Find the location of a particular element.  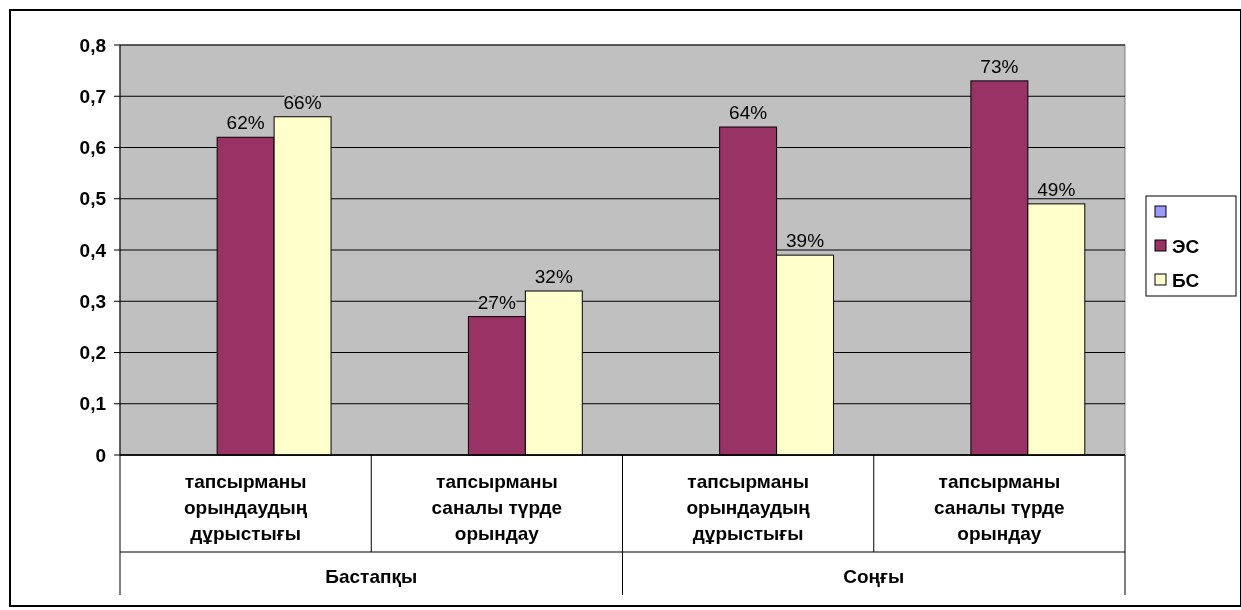

data-label: 39% is located at coordinates (805, 241).